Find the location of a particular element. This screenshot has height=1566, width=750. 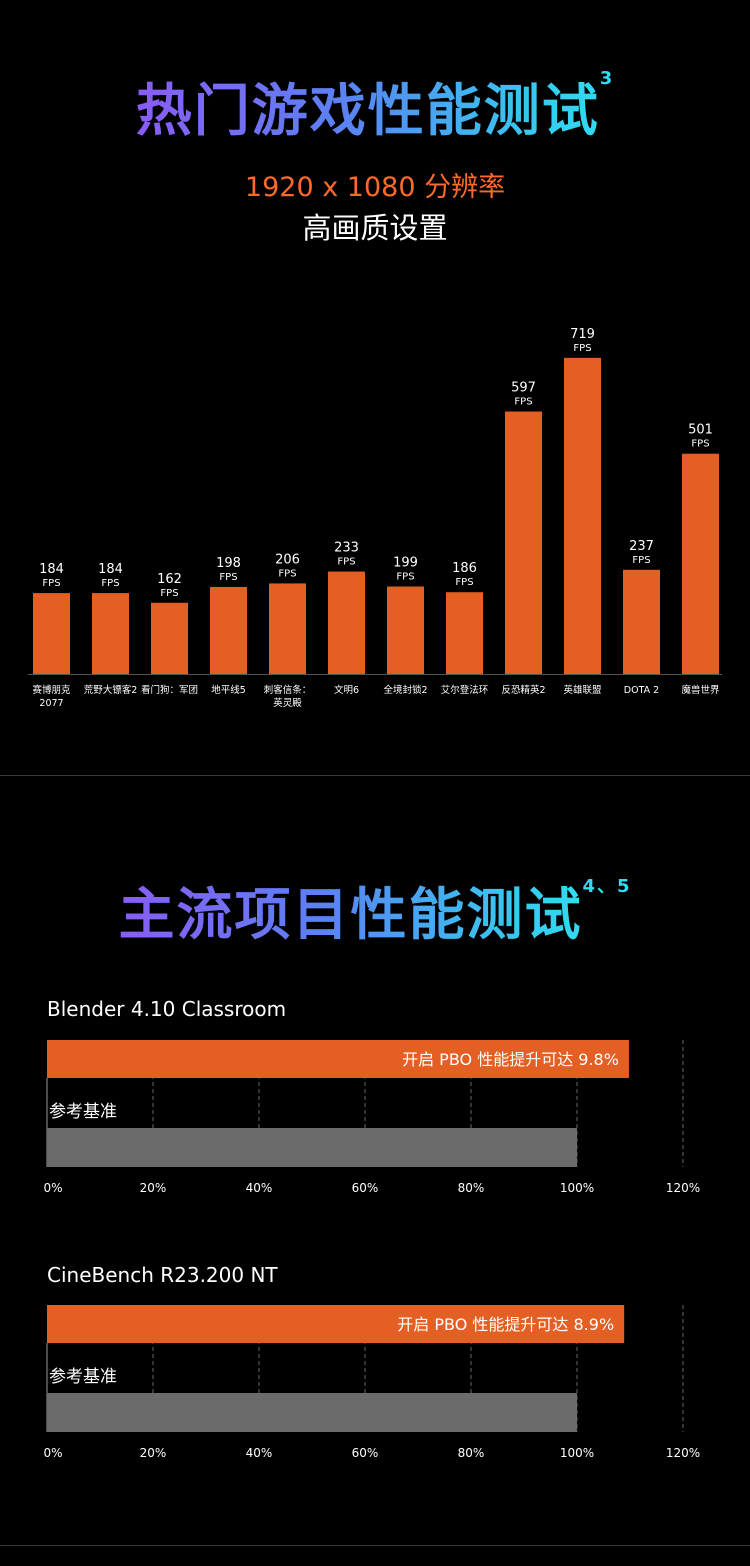

fps-value-label: 597 is located at coordinates (523, 387).